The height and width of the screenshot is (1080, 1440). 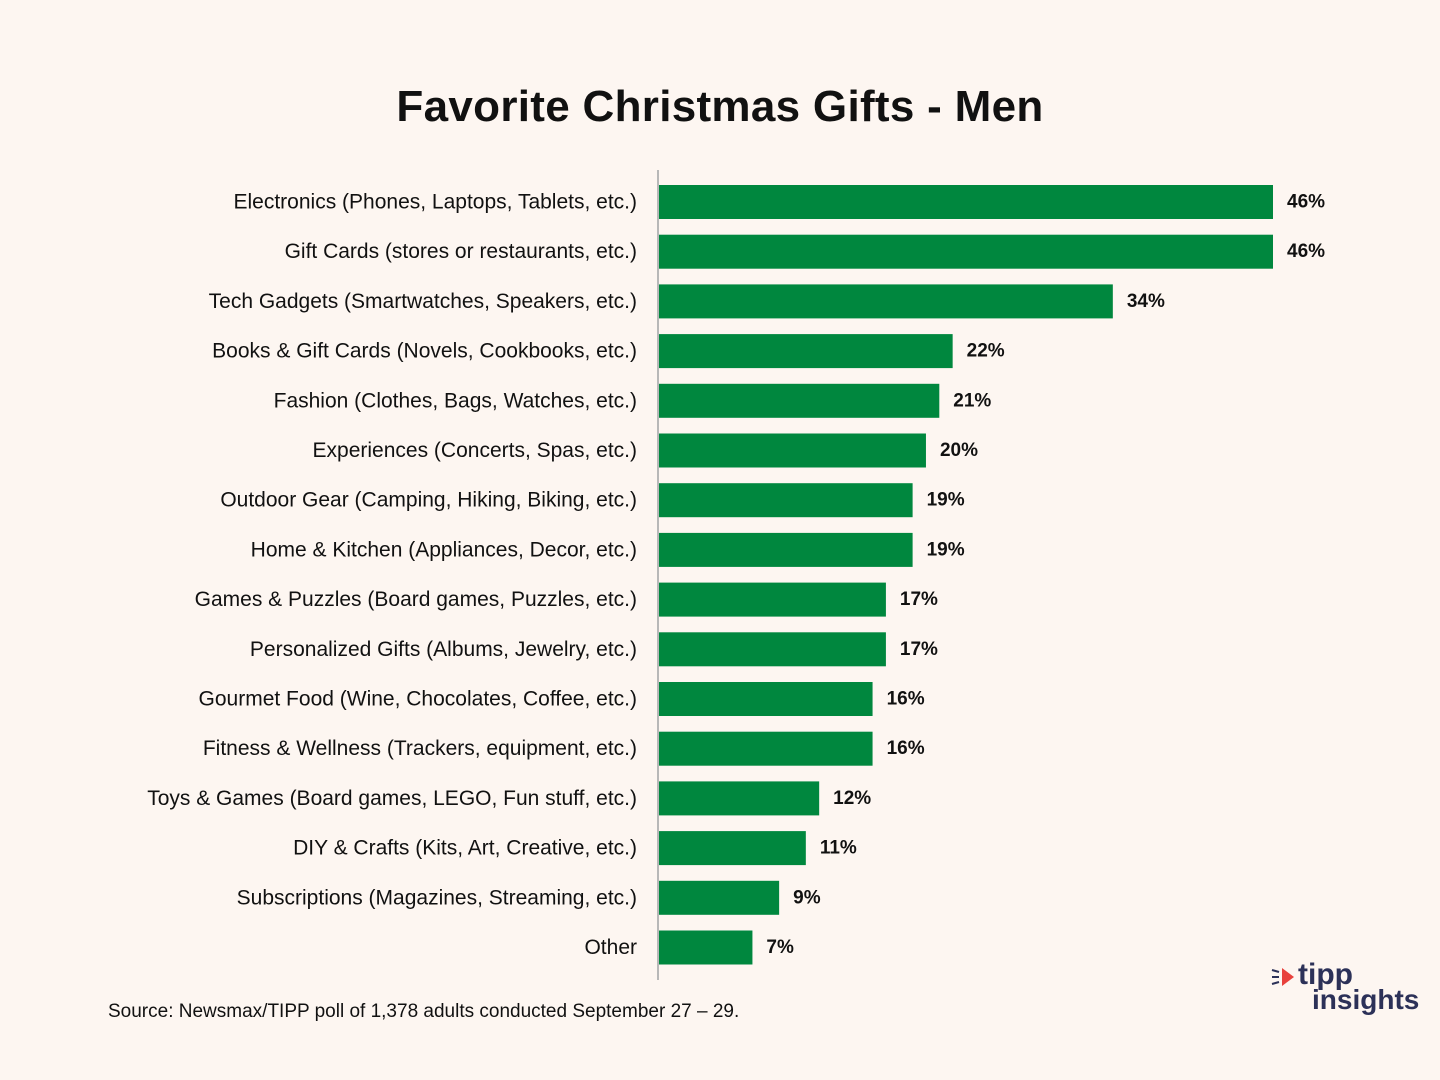 What do you see at coordinates (455, 400) in the screenshot?
I see `category-label: Fashion (Clothes, Bags, Watches, etc.)` at bounding box center [455, 400].